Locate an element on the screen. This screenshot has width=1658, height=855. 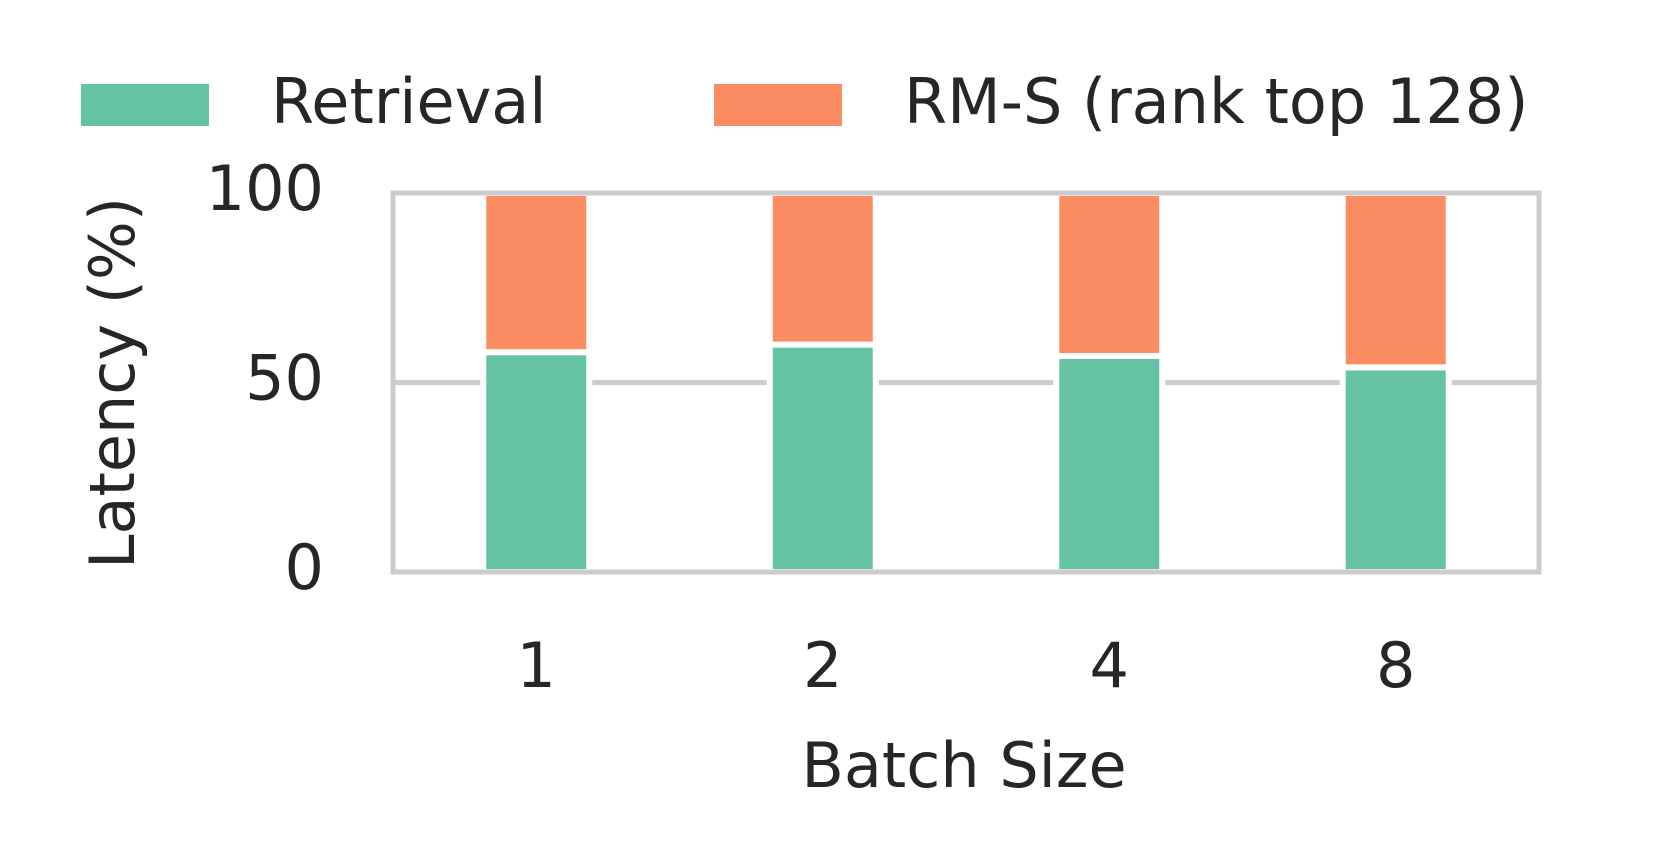
legend-label: RM-S (rank top 128) is located at coordinates (1216, 101).